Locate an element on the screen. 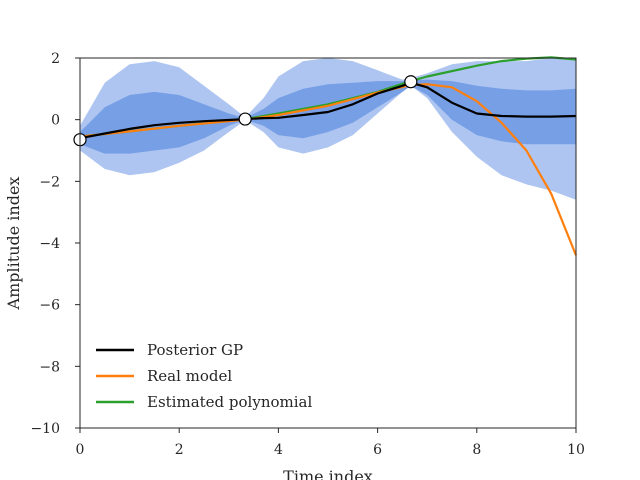  y-tick-label: −10 is located at coordinates (45, 429).